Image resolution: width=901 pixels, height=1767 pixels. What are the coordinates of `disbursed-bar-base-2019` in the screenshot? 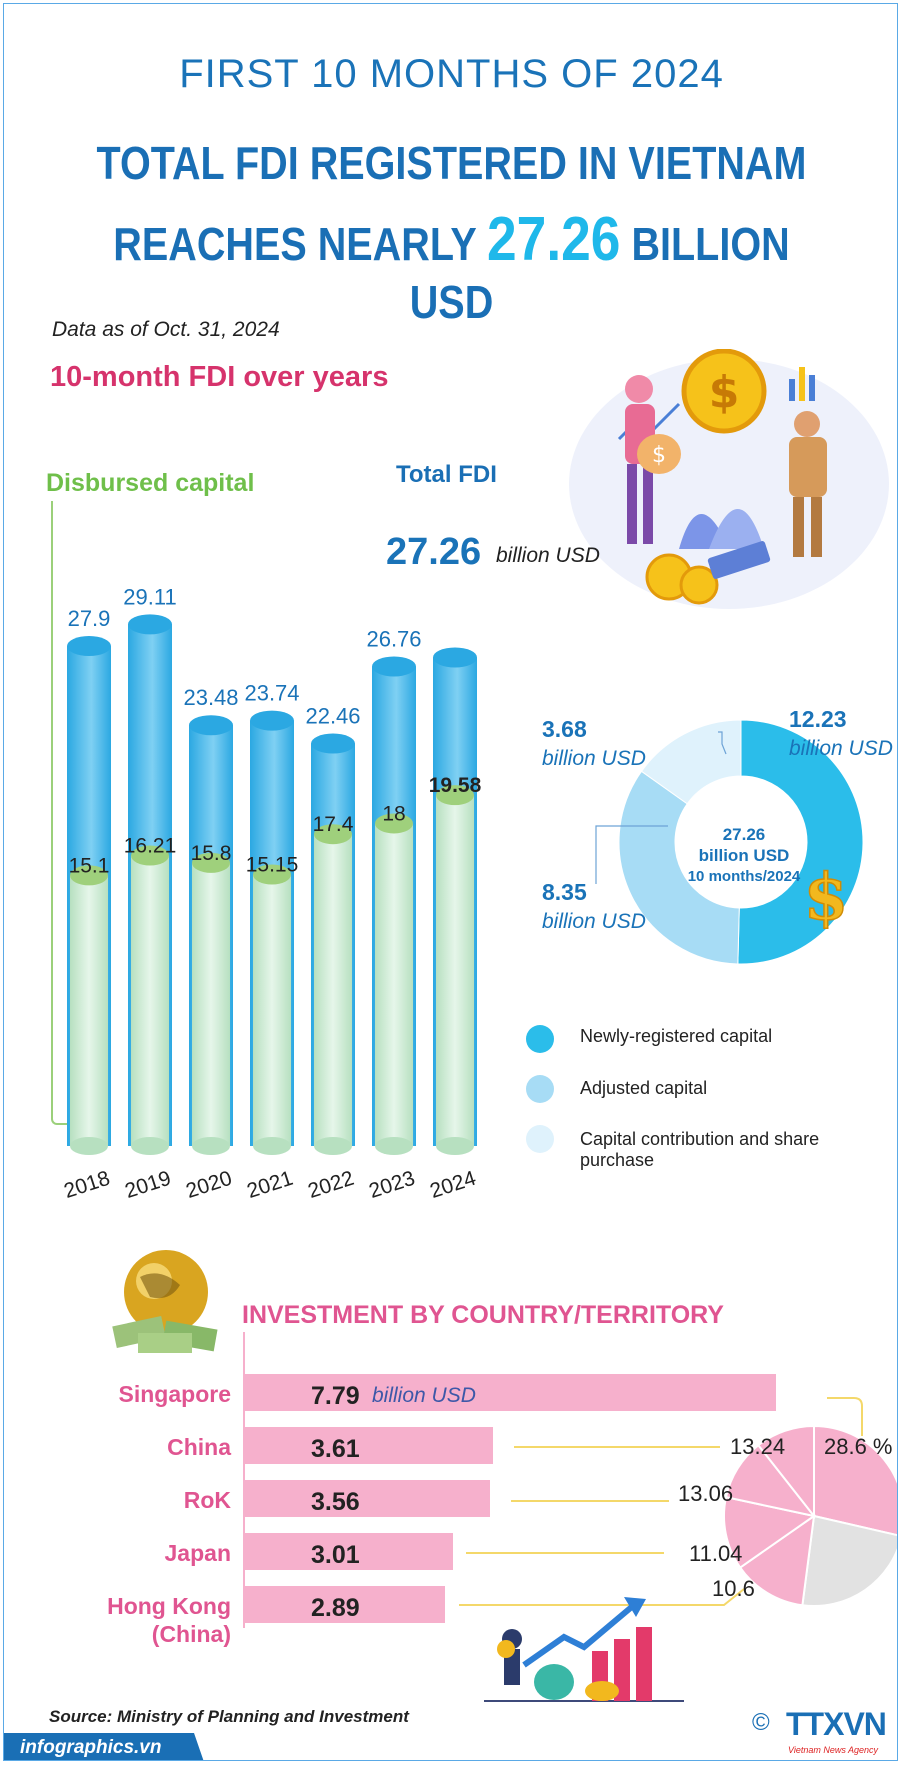 It's located at (150, 1146).